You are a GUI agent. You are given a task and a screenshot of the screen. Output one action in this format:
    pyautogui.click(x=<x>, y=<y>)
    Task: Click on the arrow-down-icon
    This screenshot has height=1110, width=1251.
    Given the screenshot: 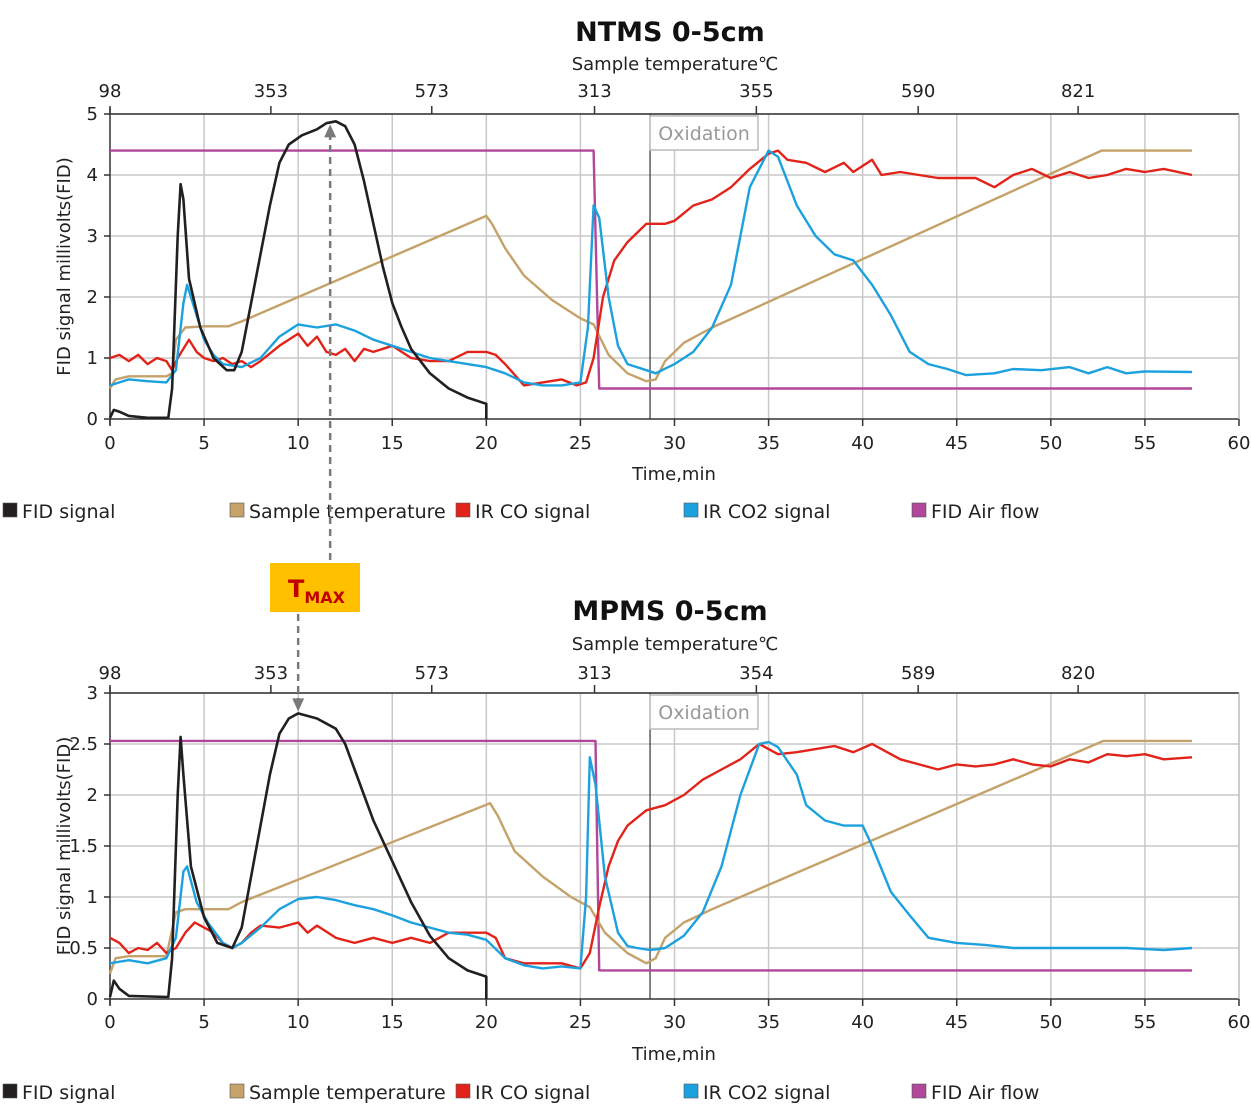 What is the action you would take?
    pyautogui.click(x=298, y=705)
    